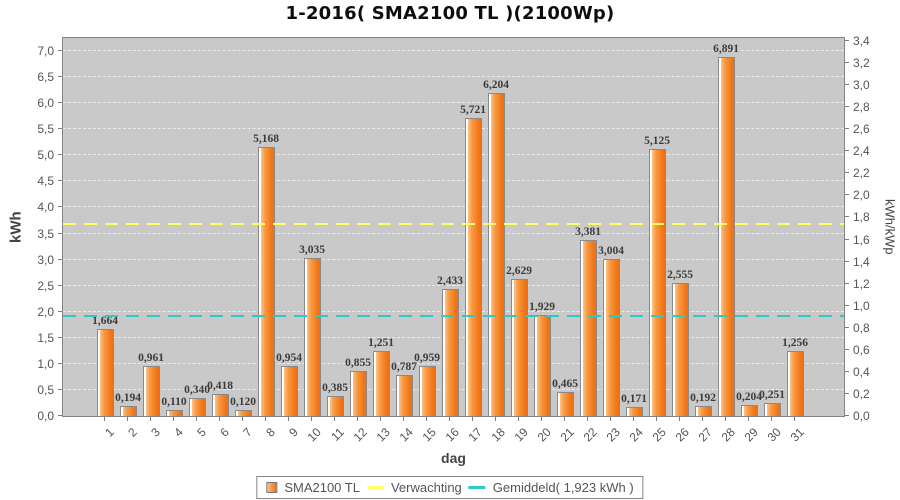 This screenshot has width=900, height=500. What do you see at coordinates (312, 249) in the screenshot?
I see `bar-value-label: 3,035` at bounding box center [312, 249].